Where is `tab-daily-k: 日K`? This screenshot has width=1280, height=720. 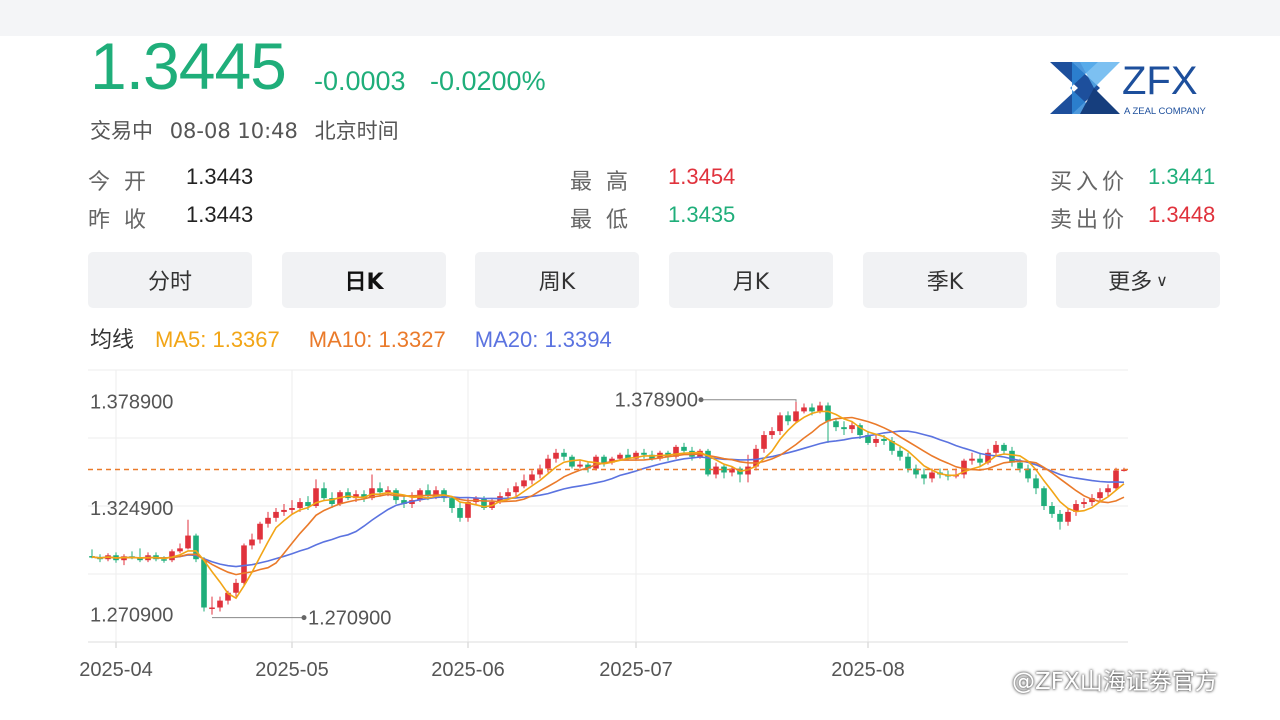 tab-daily-k: 日K is located at coordinates (364, 280).